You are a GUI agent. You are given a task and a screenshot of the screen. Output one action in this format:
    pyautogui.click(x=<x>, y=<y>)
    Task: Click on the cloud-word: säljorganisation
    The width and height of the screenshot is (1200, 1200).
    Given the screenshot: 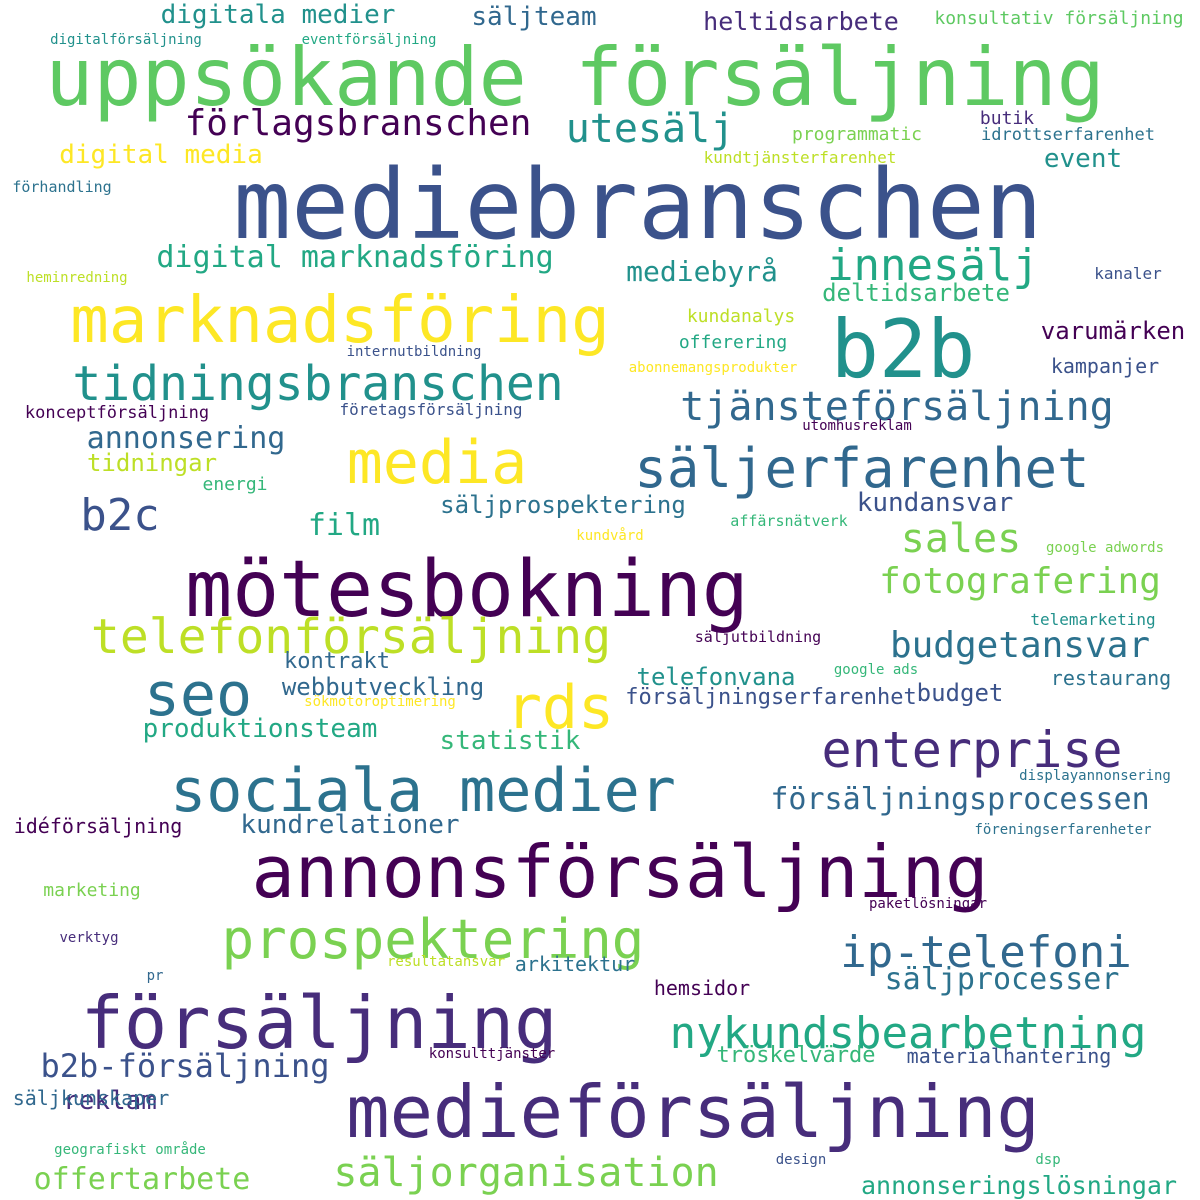 What is the action you would take?
    pyautogui.click(x=526, y=1172)
    